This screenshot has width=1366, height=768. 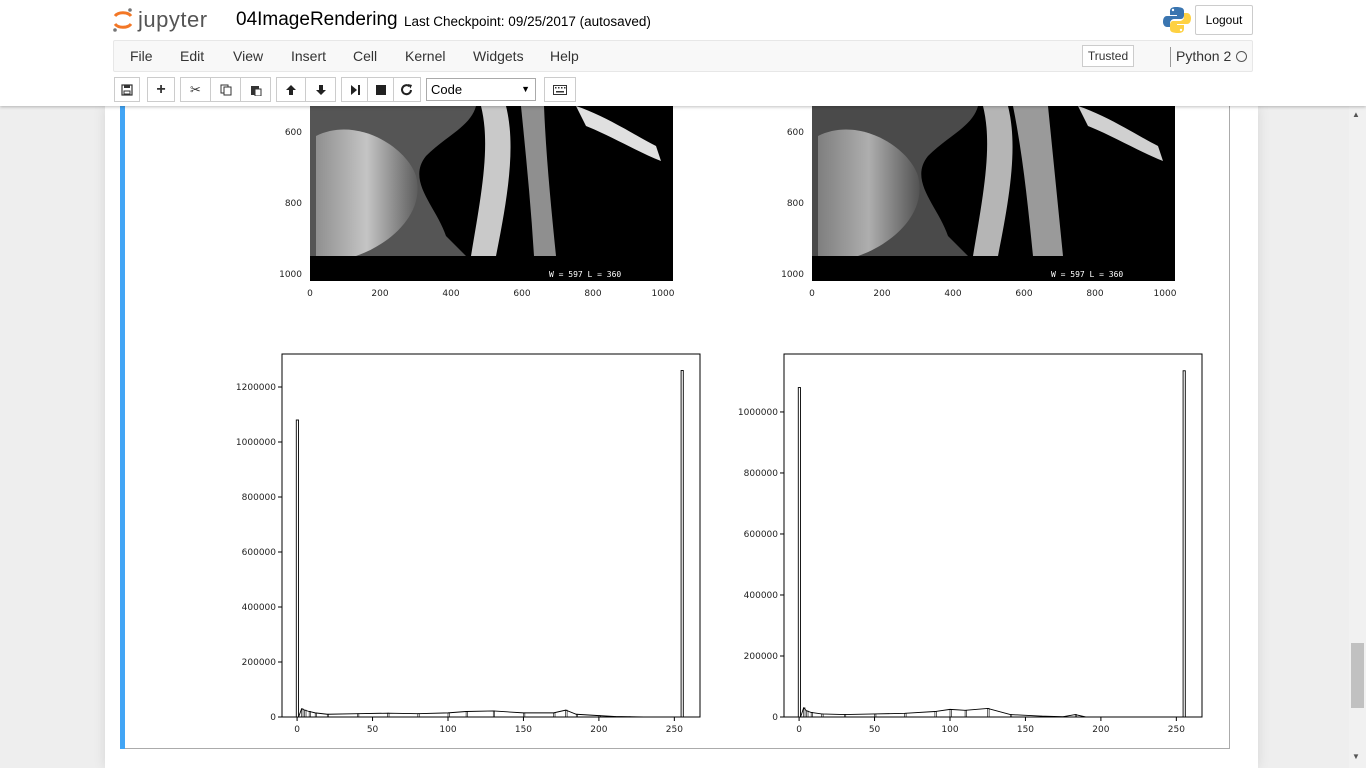 What do you see at coordinates (354, 89) in the screenshot?
I see `run-button` at bounding box center [354, 89].